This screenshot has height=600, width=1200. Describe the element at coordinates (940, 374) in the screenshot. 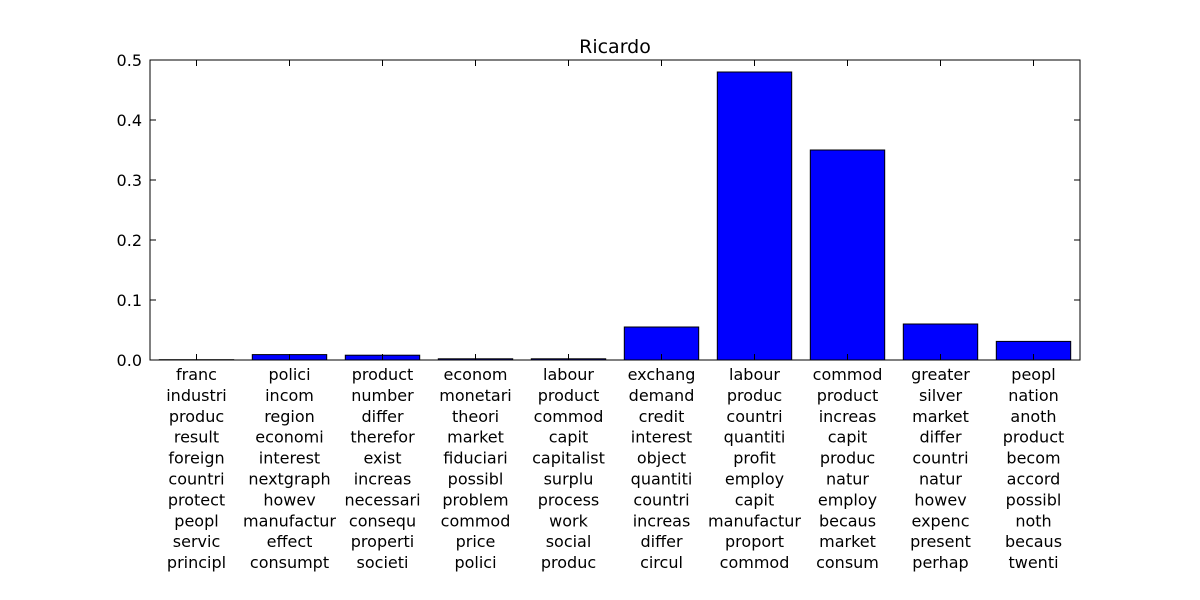

I see `x-label-word: greater` at that location.